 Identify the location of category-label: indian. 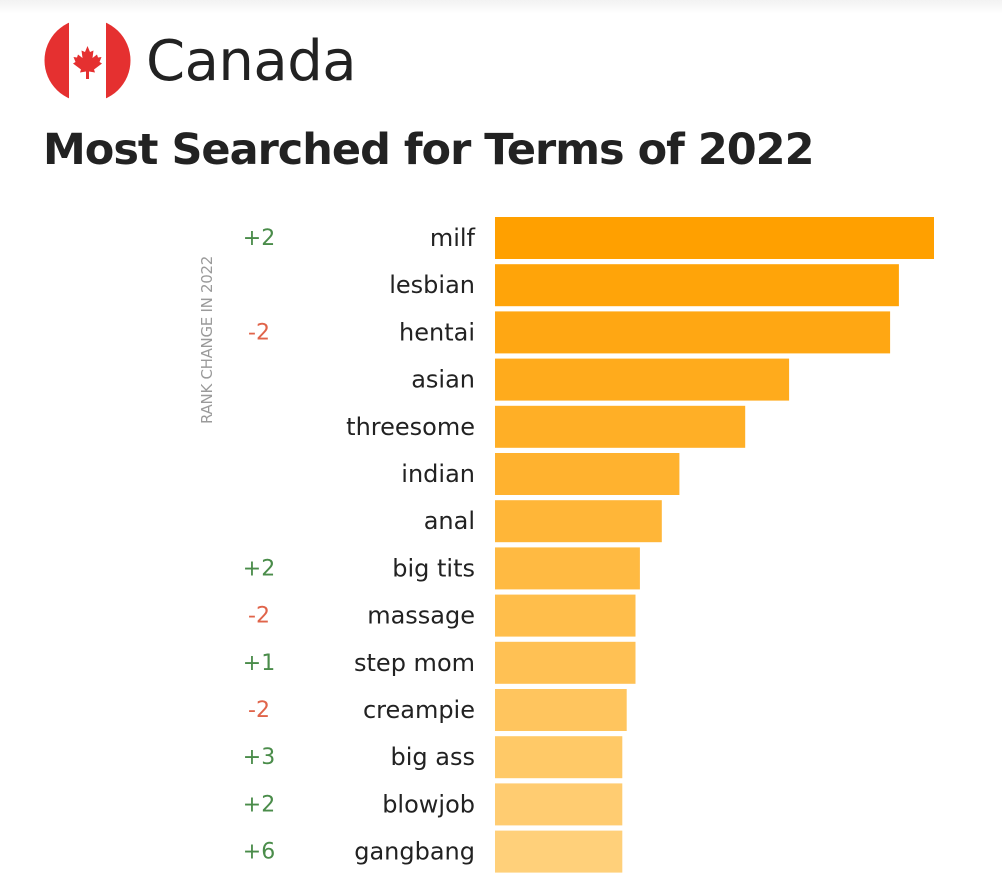
(438, 474).